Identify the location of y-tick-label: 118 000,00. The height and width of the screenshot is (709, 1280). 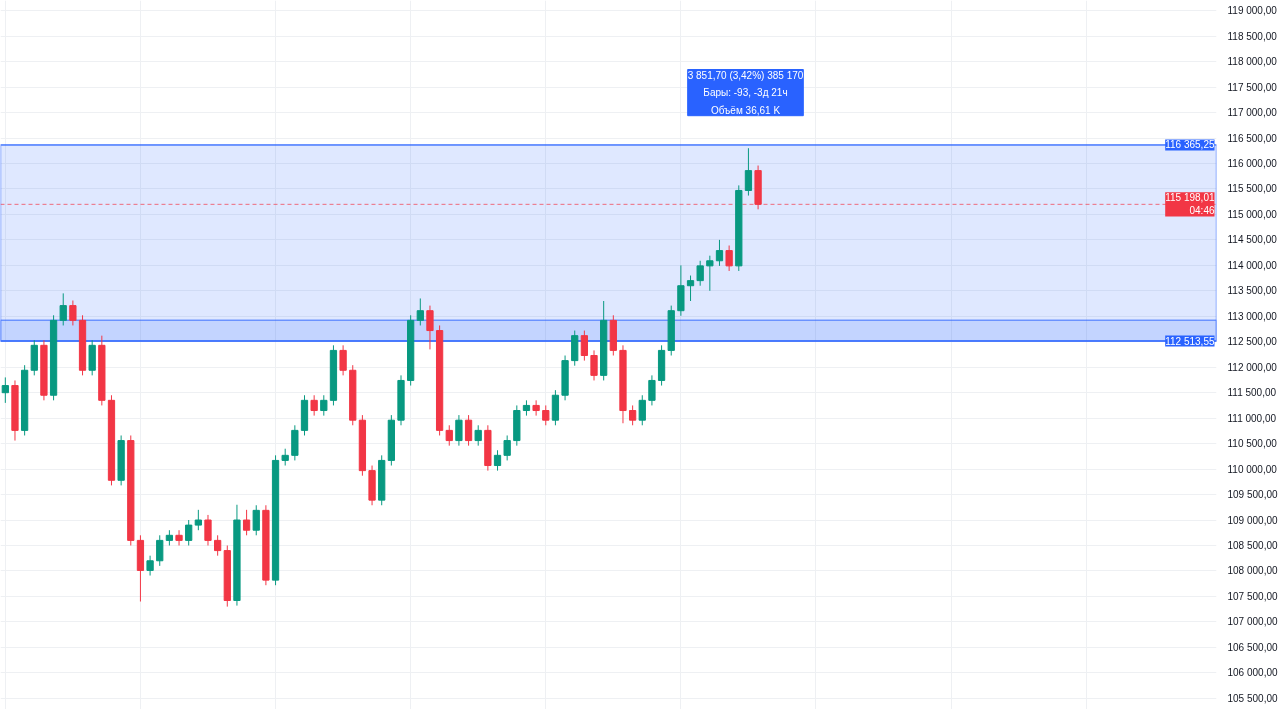
(1252, 62).